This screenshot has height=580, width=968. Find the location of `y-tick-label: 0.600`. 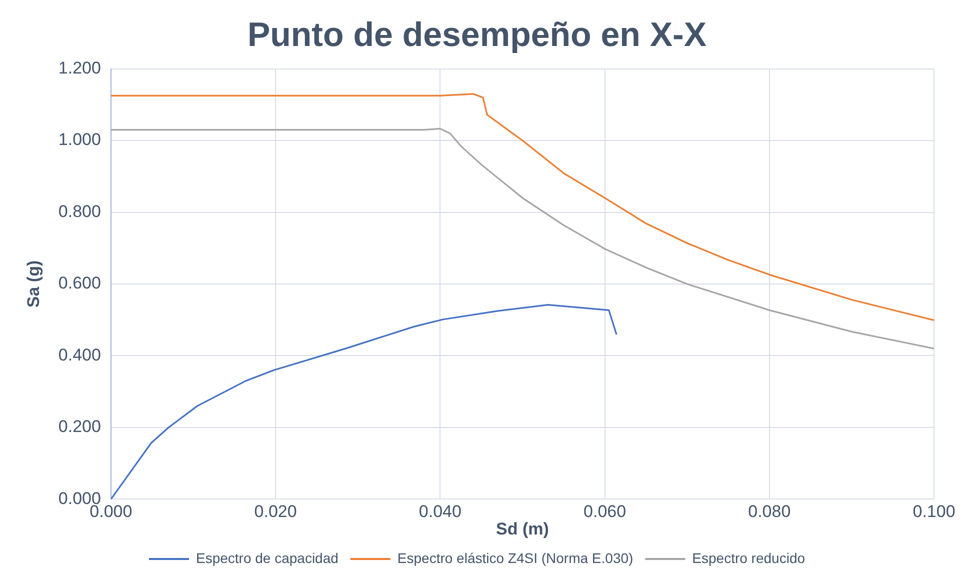

y-tick-label: 0.600 is located at coordinates (79, 283).